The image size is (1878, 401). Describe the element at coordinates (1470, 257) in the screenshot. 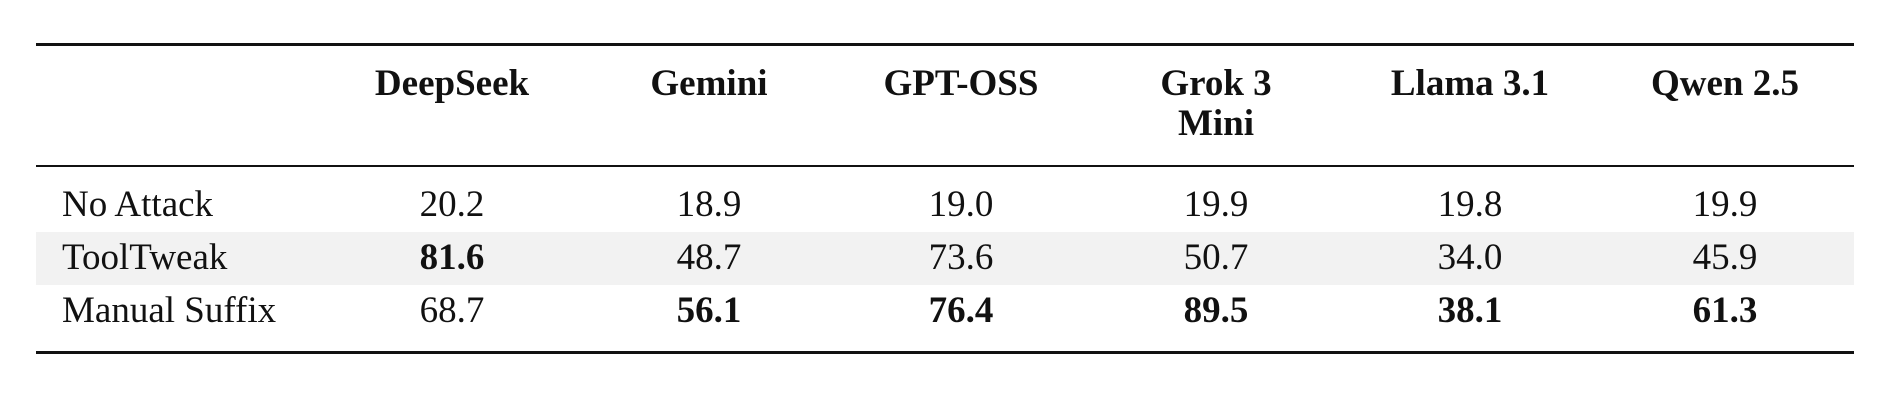

I see `cell-value: 34.0` at that location.